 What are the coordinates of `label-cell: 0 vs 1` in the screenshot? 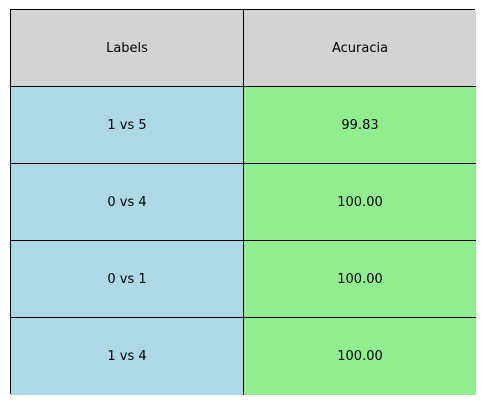 It's located at (127, 279).